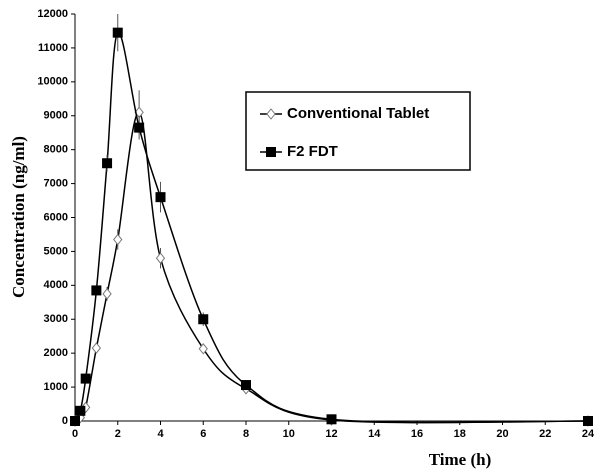 The image size is (600, 474). What do you see at coordinates (18, 217) in the screenshot?
I see `y-axis-label: Concentration (ng/ml)` at bounding box center [18, 217].